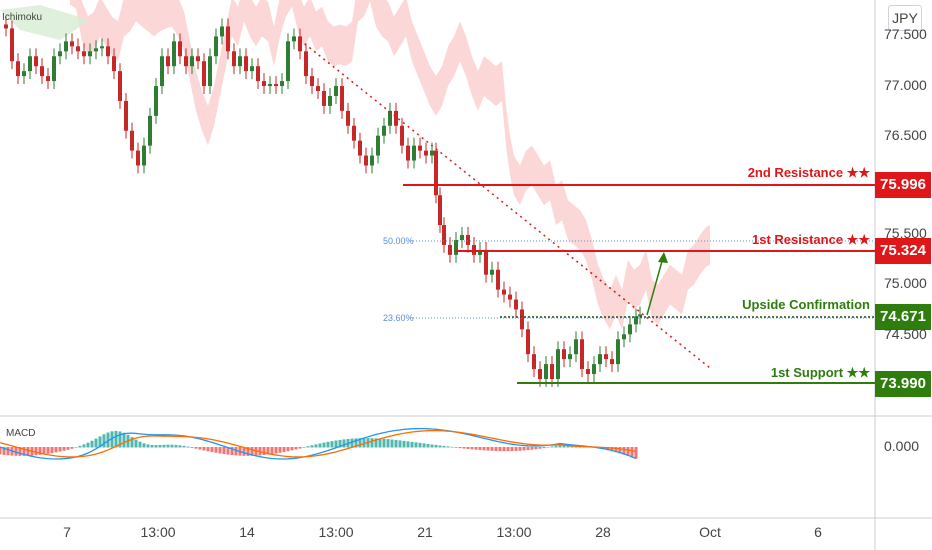 Image resolution: width=932 pixels, height=550 pixels. What do you see at coordinates (905, 233) in the screenshot?
I see `y-tick: 75.500` at bounding box center [905, 233].